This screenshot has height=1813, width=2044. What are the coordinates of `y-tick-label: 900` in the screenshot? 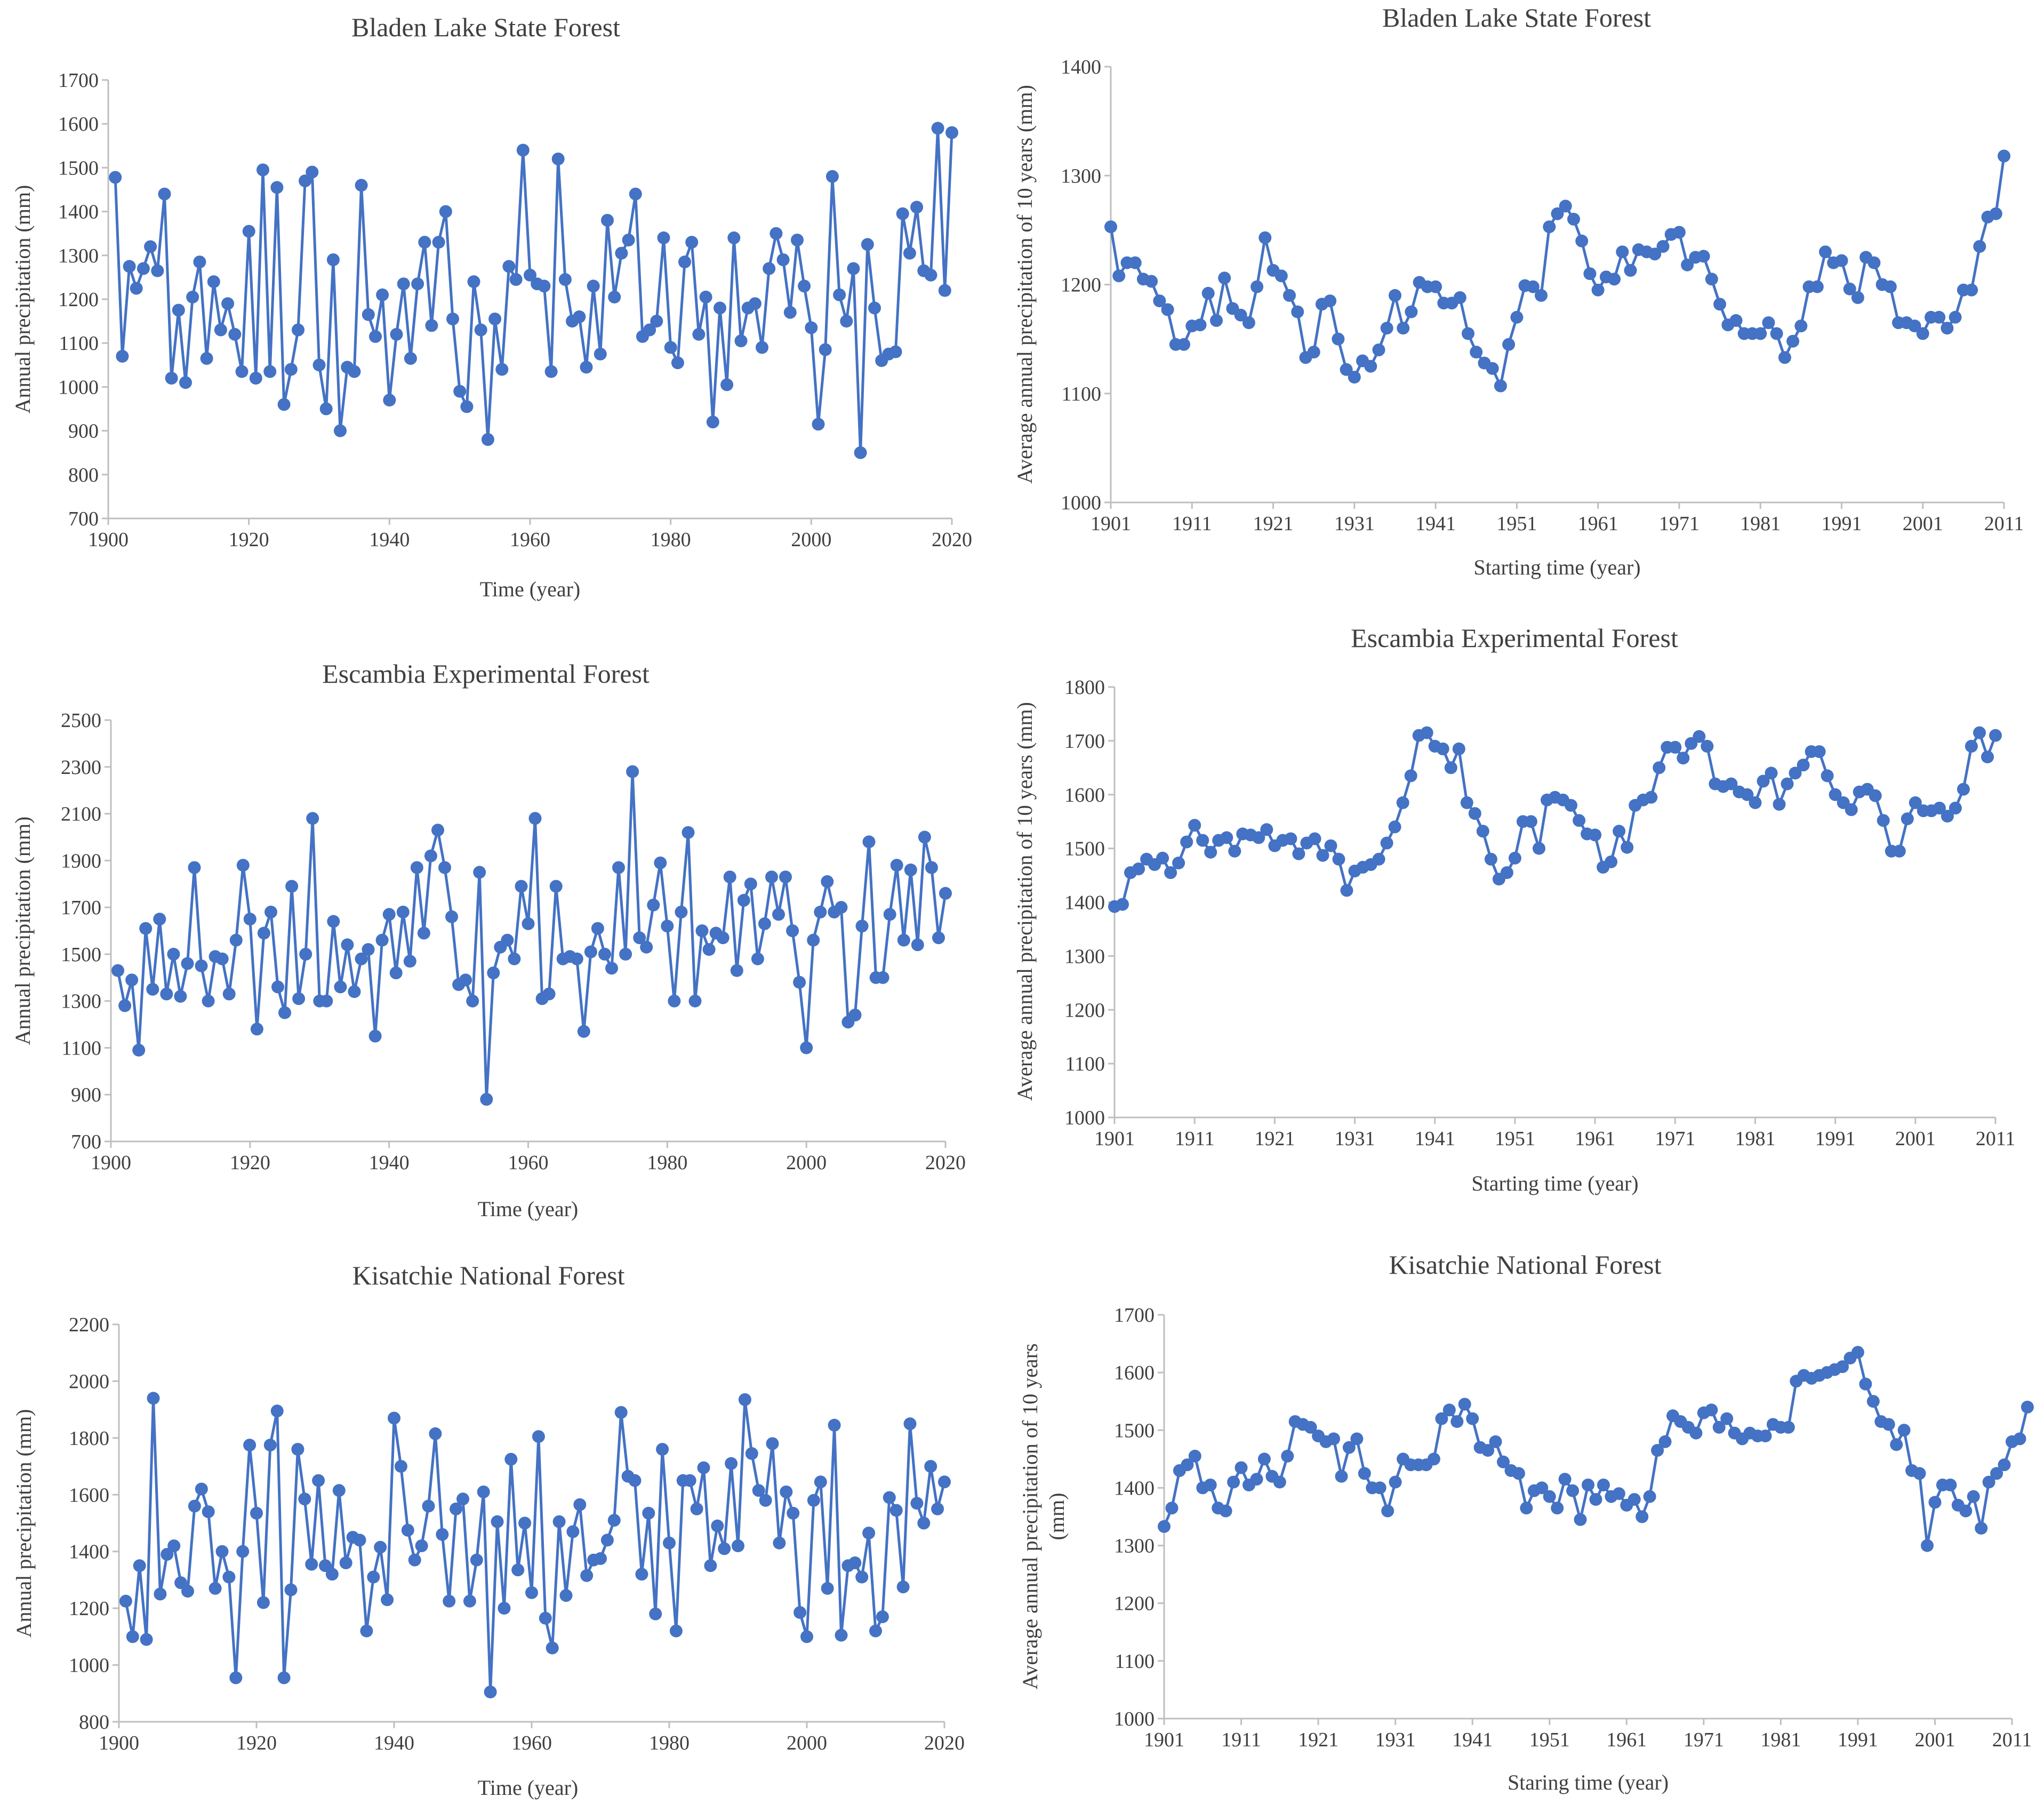 It's located at (83, 431).